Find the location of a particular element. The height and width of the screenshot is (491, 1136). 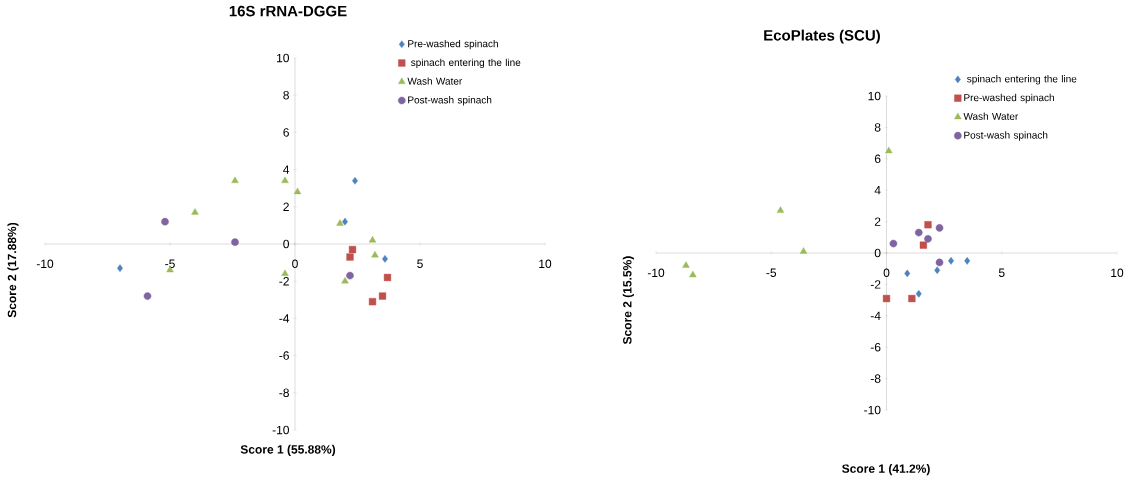

chart-title: EcoPlates (SCU) is located at coordinates (822, 36).